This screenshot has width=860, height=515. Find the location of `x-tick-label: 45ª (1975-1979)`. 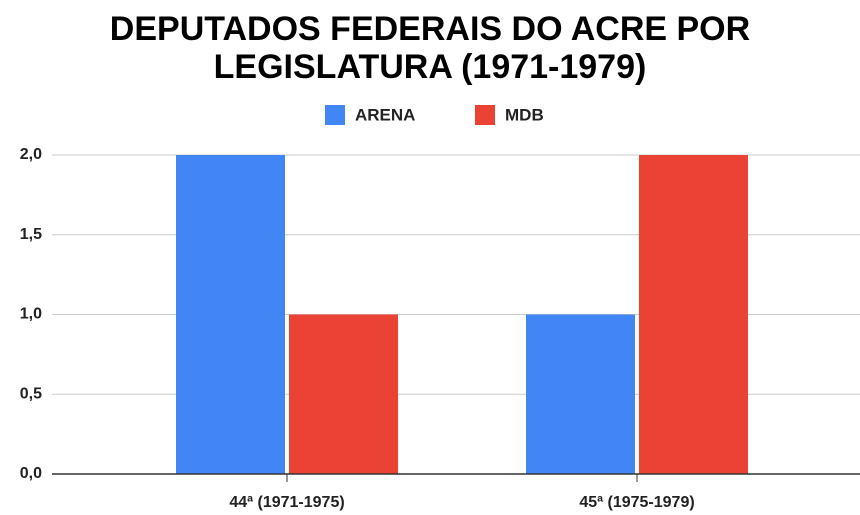

x-tick-label: 45ª (1975-1979) is located at coordinates (636, 502).